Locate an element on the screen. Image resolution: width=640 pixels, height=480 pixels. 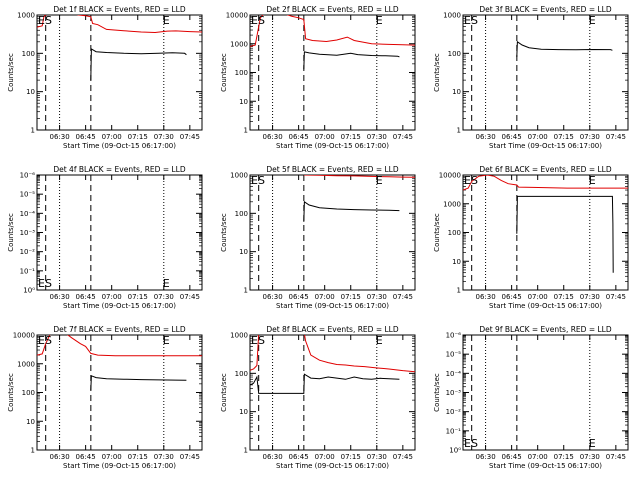
panel-title: Det 6f BLACK = Events, RED = LLD is located at coordinates (545, 169).